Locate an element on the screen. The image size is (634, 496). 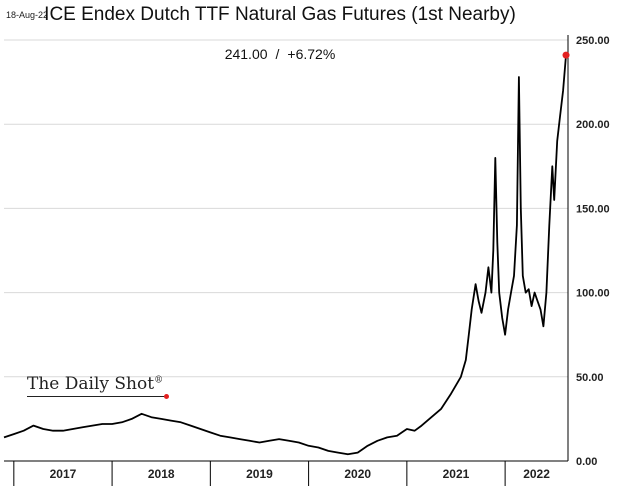
brand-logo: The Daily Shot® is located at coordinates (95, 384).